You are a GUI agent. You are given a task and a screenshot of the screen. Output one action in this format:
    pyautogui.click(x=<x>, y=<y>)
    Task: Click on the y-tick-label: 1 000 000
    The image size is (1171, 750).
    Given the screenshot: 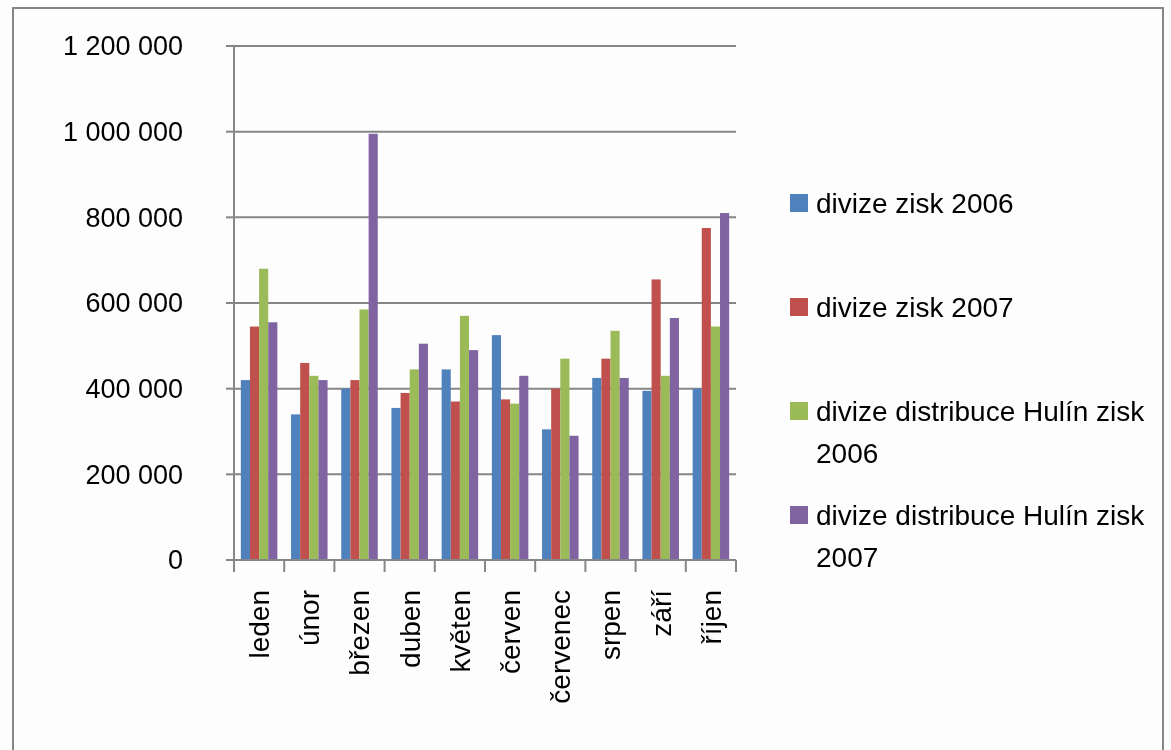 What is the action you would take?
    pyautogui.click(x=122, y=132)
    